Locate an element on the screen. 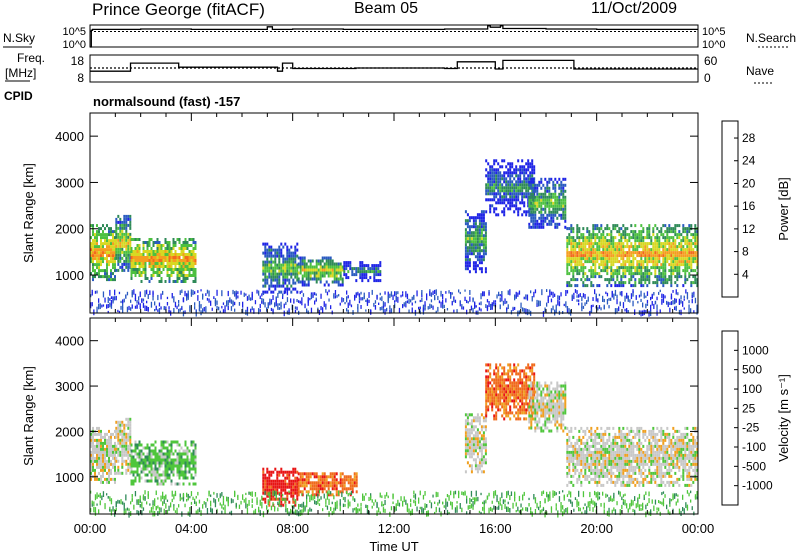 Image resolution: width=800 pixels, height=554 pixels. velocity-colorbar-label: -500 is located at coordinates (754, 466).